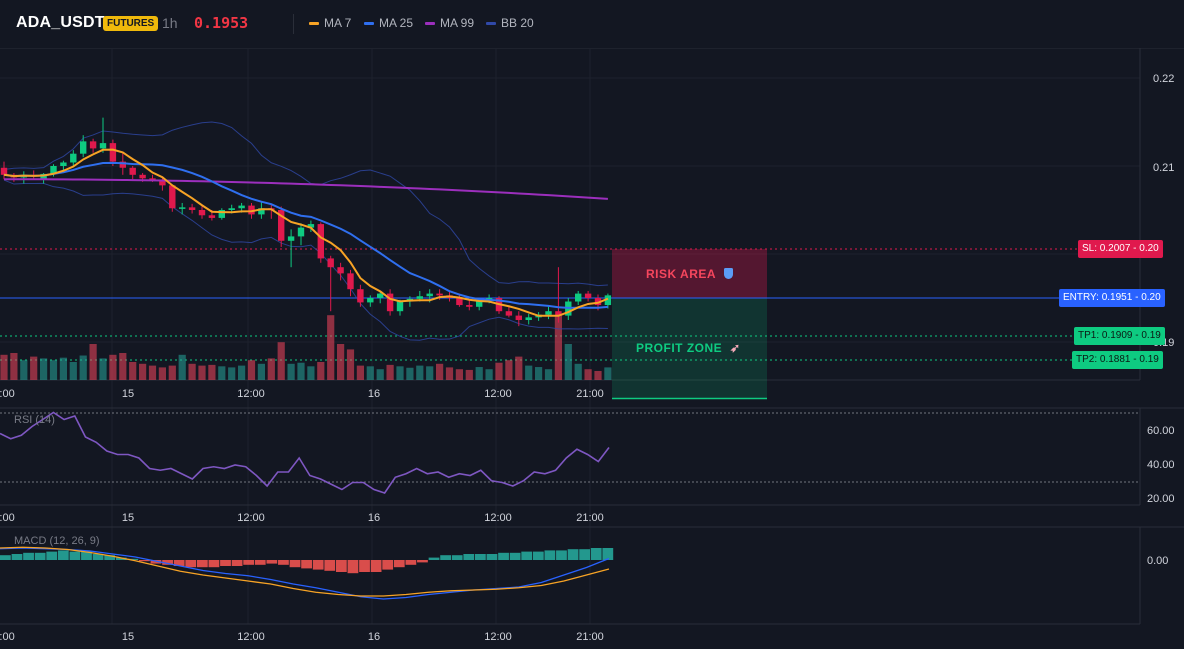 This screenshot has width=1184, height=649. I want to click on price-tick-0: 0.22, so click(1163, 79).